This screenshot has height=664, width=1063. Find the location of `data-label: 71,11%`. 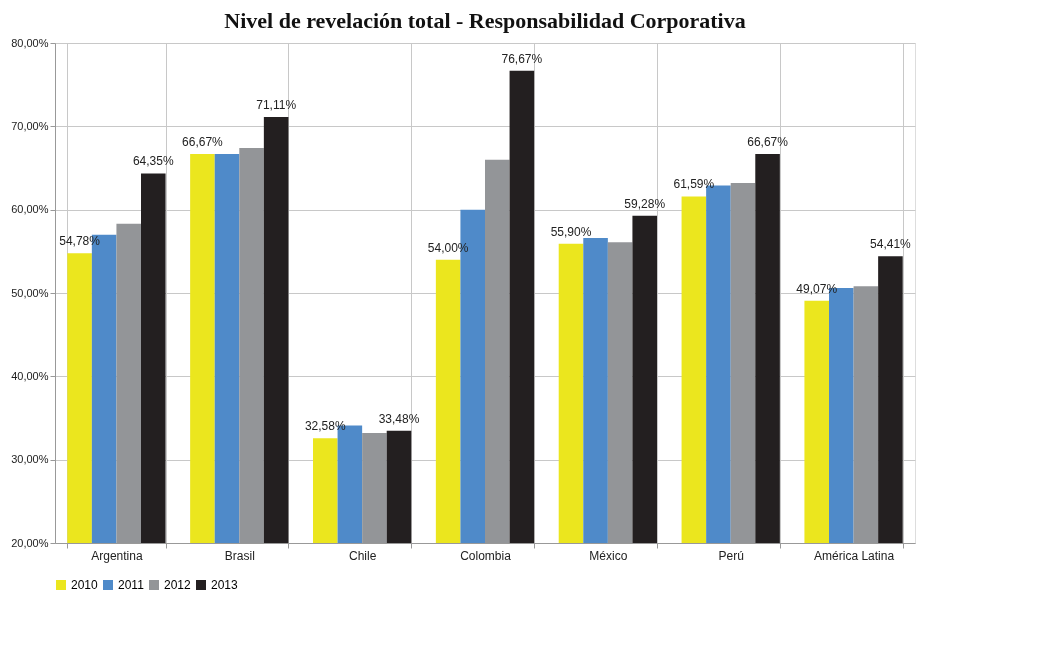

data-label: 71,11% is located at coordinates (276, 105).